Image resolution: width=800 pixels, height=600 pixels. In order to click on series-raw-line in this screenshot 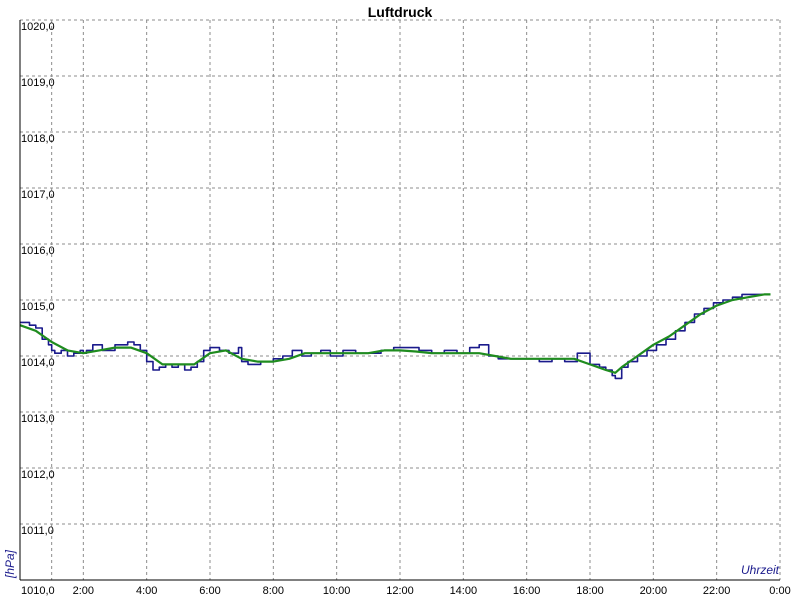, I will do `click(395, 336)`.